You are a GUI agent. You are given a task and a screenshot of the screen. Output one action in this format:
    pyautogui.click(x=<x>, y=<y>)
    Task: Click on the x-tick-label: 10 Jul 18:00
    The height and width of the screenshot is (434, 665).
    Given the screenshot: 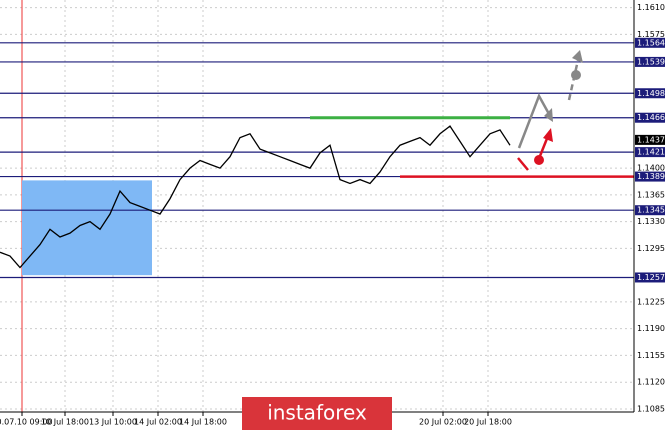 What is the action you would take?
    pyautogui.click(x=65, y=422)
    